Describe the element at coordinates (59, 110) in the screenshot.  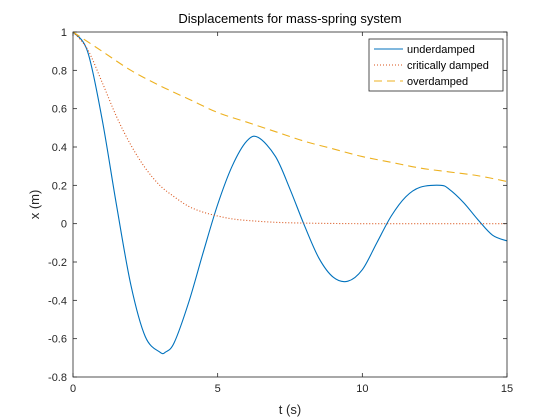
I see `y-tick-label: 0.6` at that location.